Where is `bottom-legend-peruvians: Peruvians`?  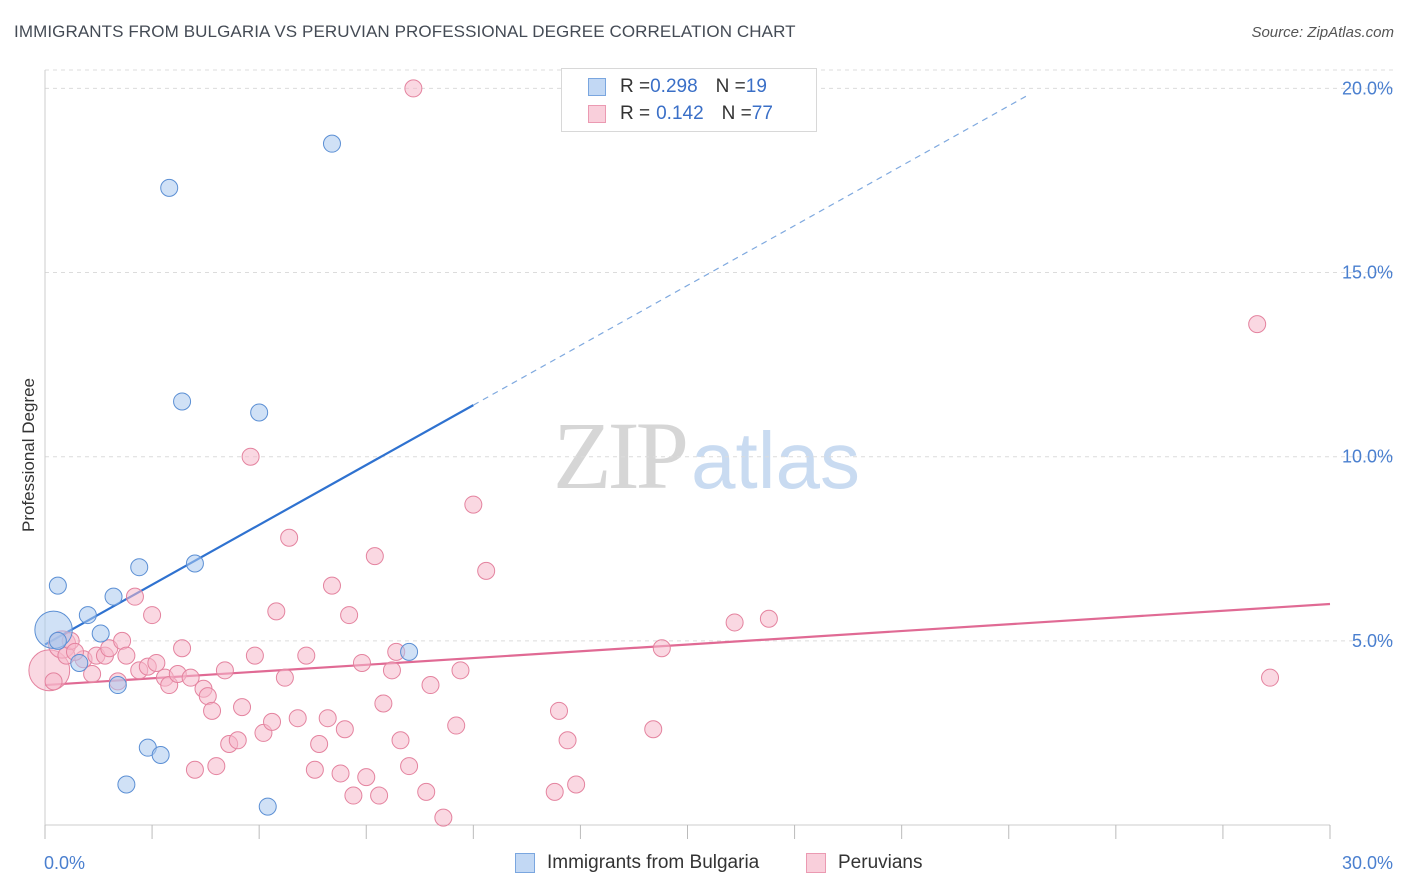 bottom-legend-peruvians: Peruvians is located at coordinates (864, 863).